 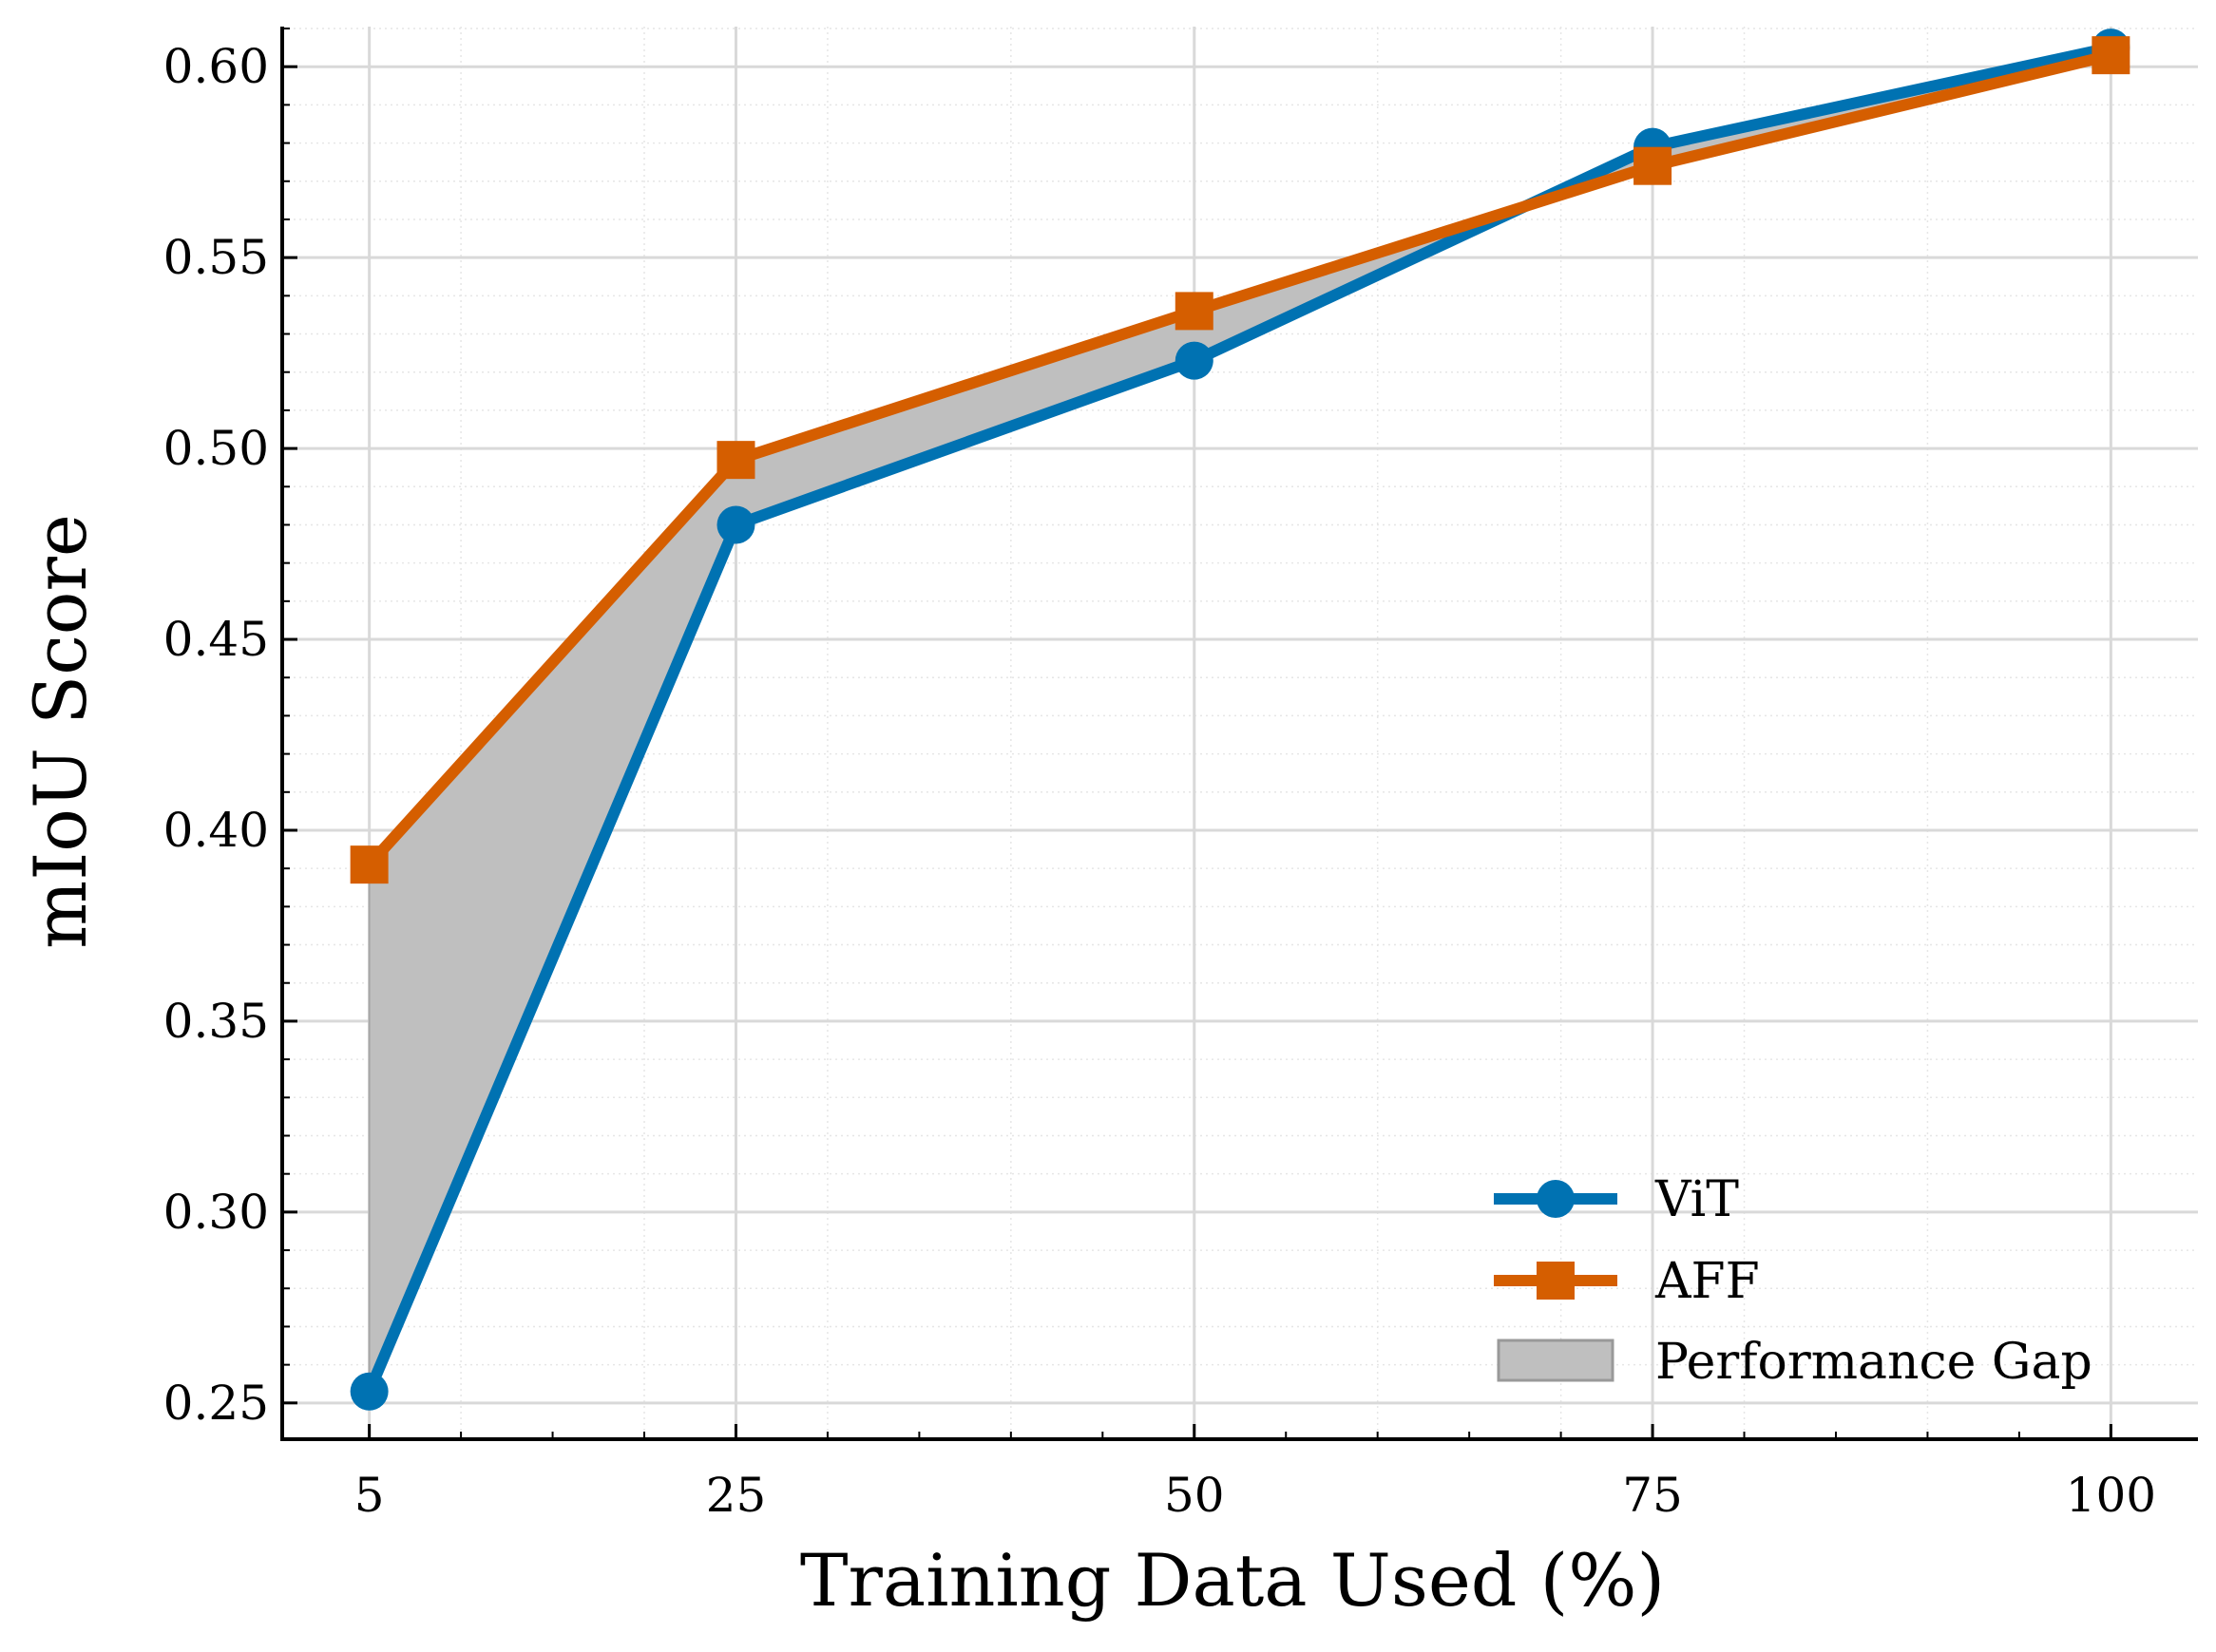 I want to click on legend: ViT AFF Performance Gap, so click(x=1793, y=1281).